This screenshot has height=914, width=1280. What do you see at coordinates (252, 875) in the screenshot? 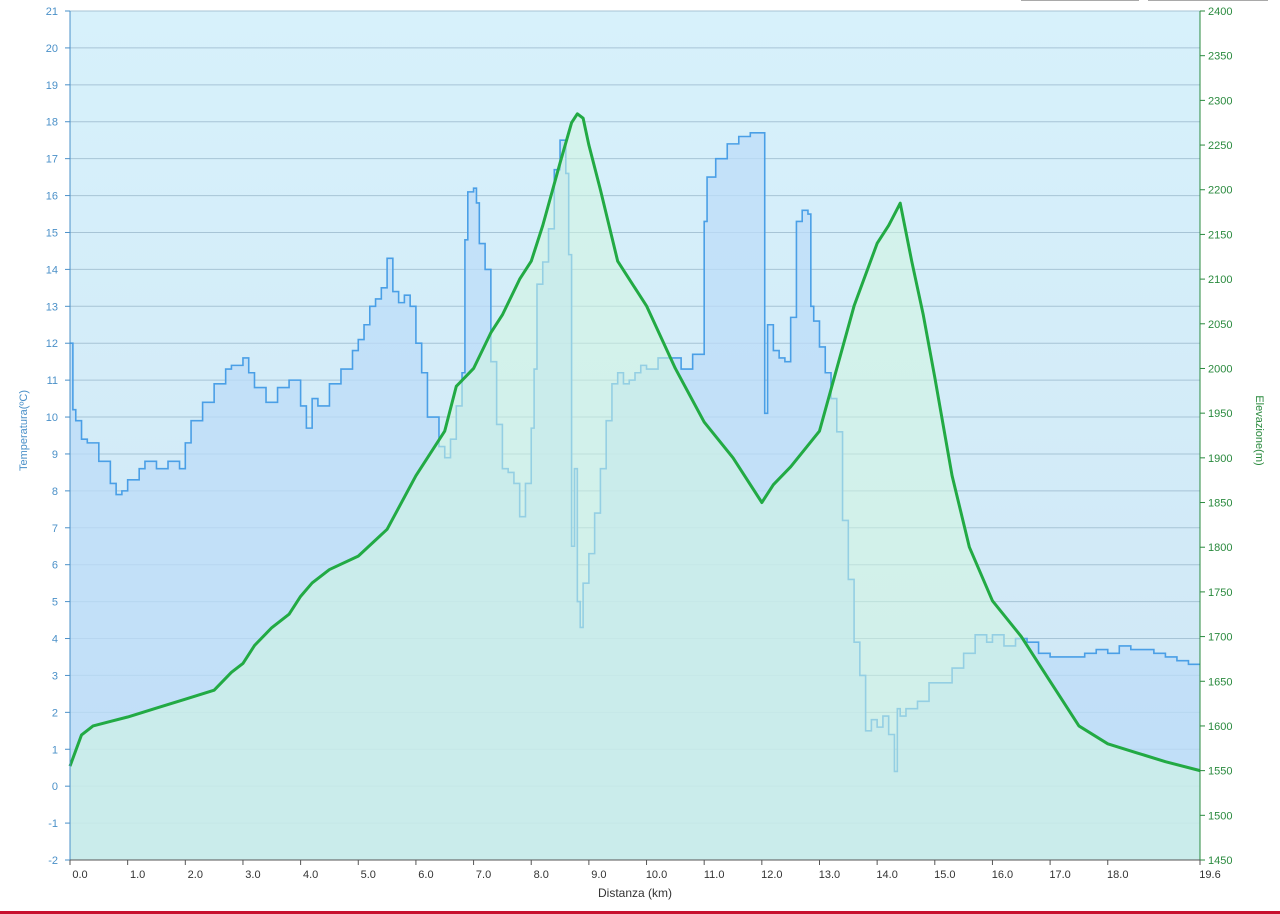
I see `x-tick-label: 3.0` at bounding box center [252, 875].